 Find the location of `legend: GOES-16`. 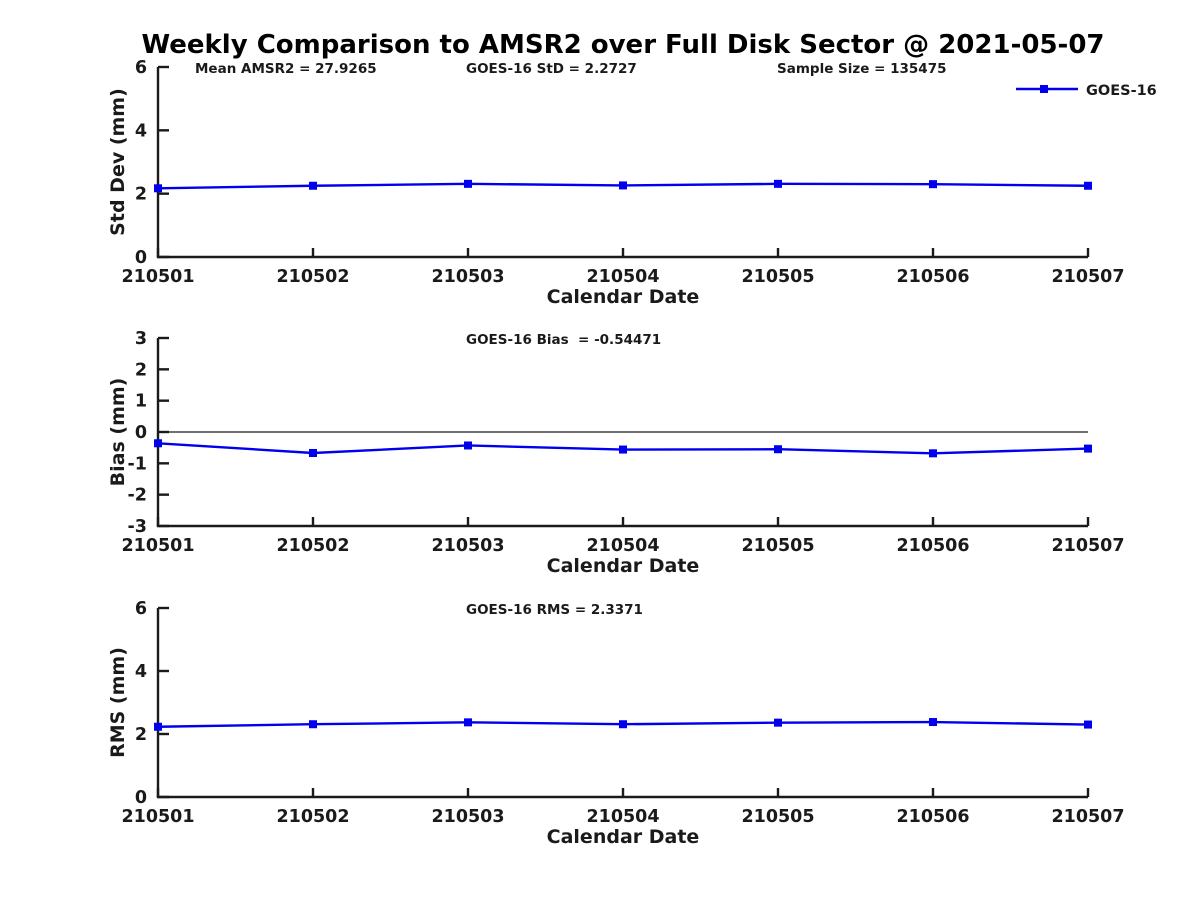

legend: GOES-16 is located at coordinates (1086, 91).